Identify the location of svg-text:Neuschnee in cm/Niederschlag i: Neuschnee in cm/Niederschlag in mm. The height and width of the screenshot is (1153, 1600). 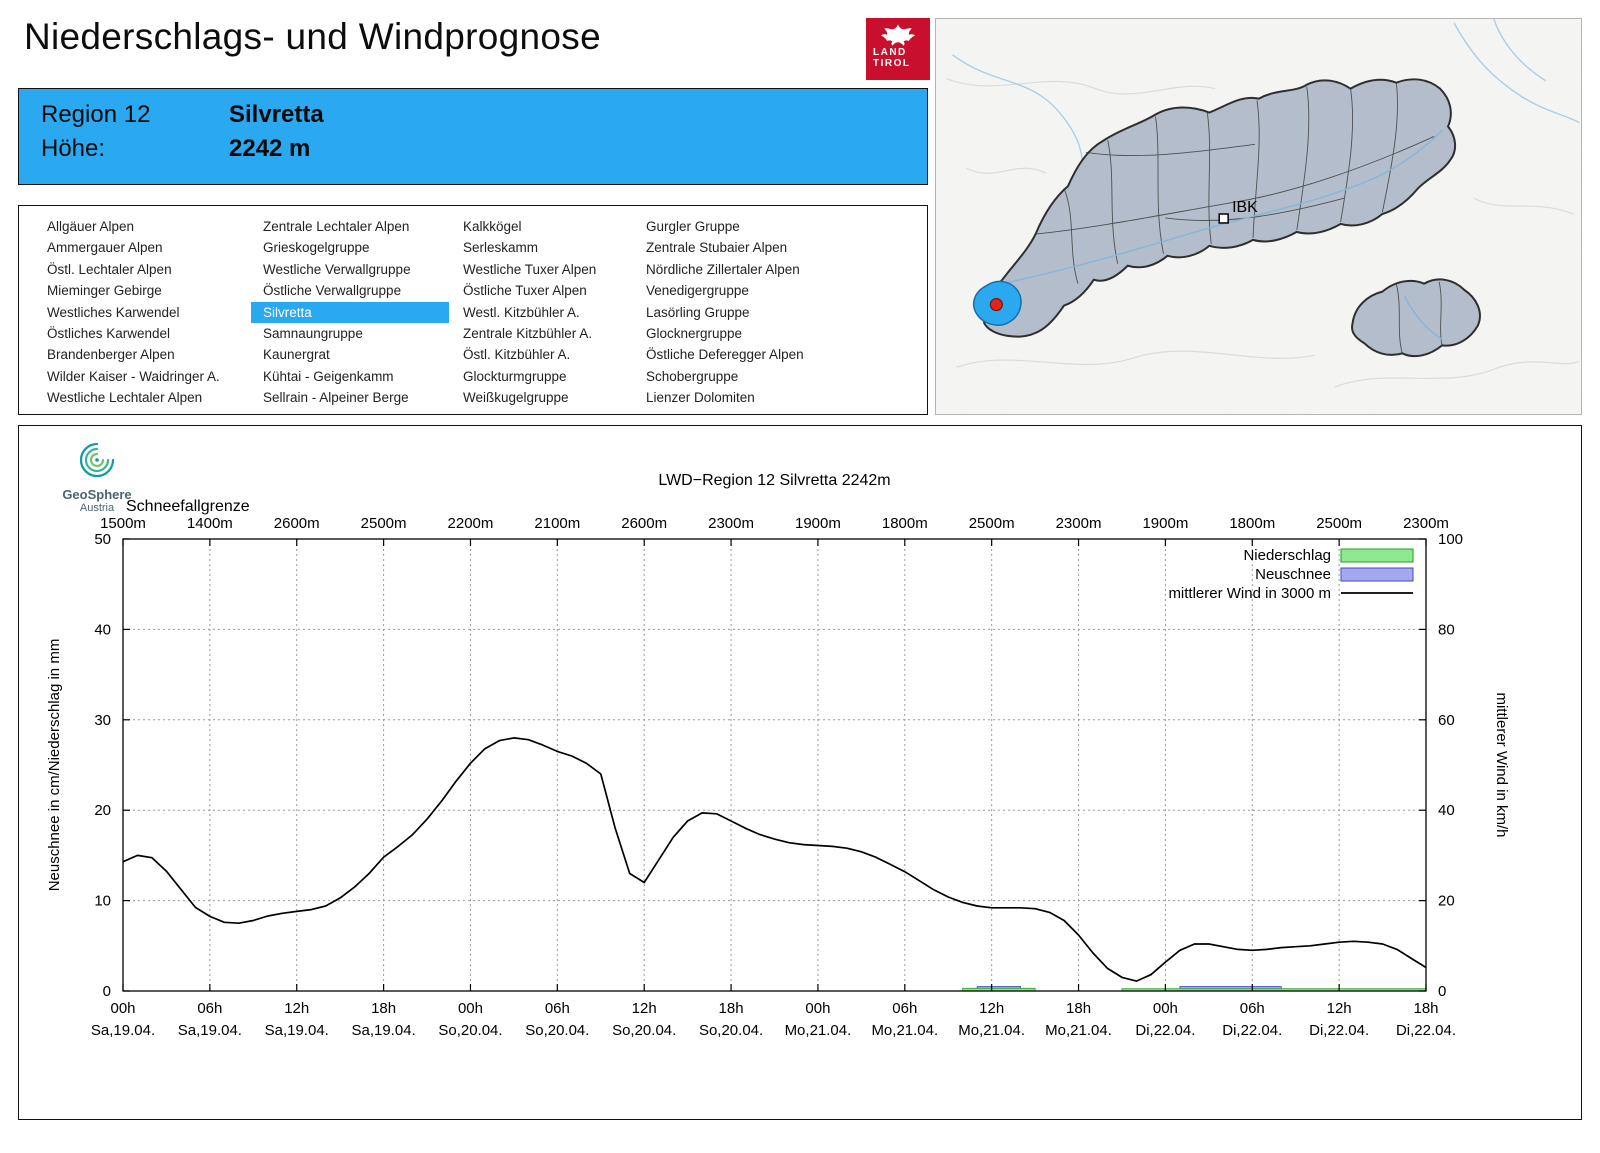
(54, 765).